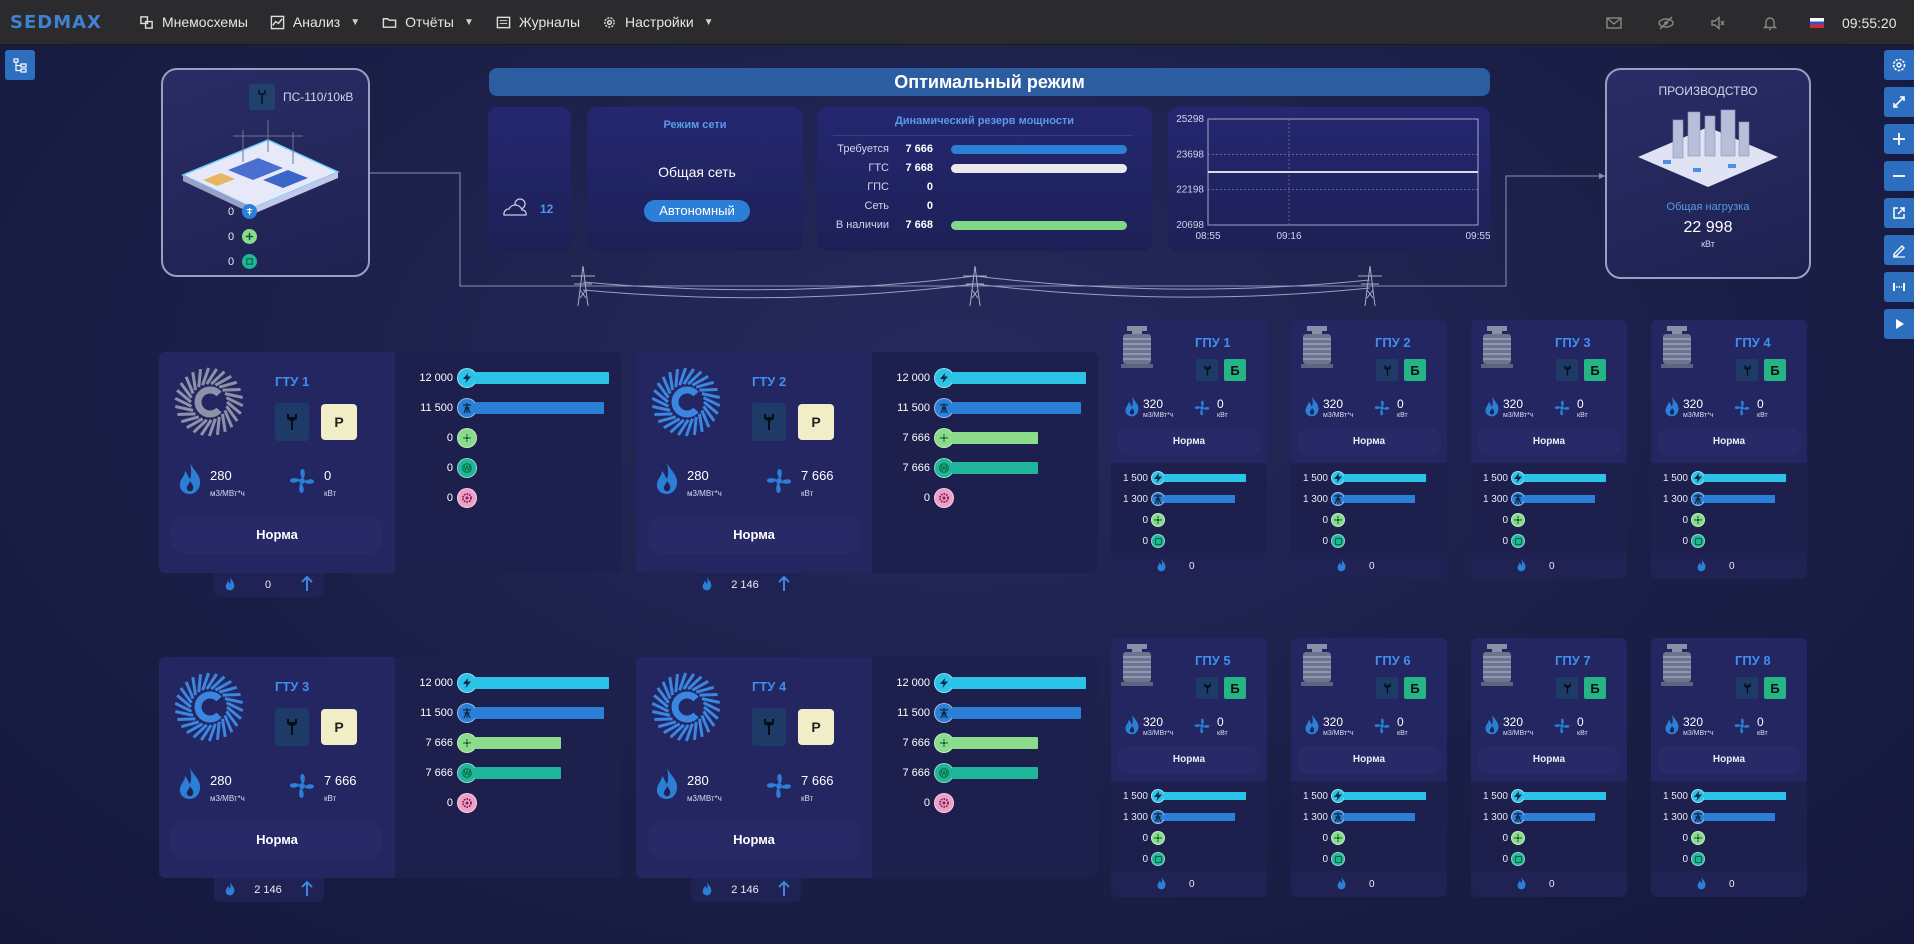  I want to click on fan-icon, so click(779, 483).